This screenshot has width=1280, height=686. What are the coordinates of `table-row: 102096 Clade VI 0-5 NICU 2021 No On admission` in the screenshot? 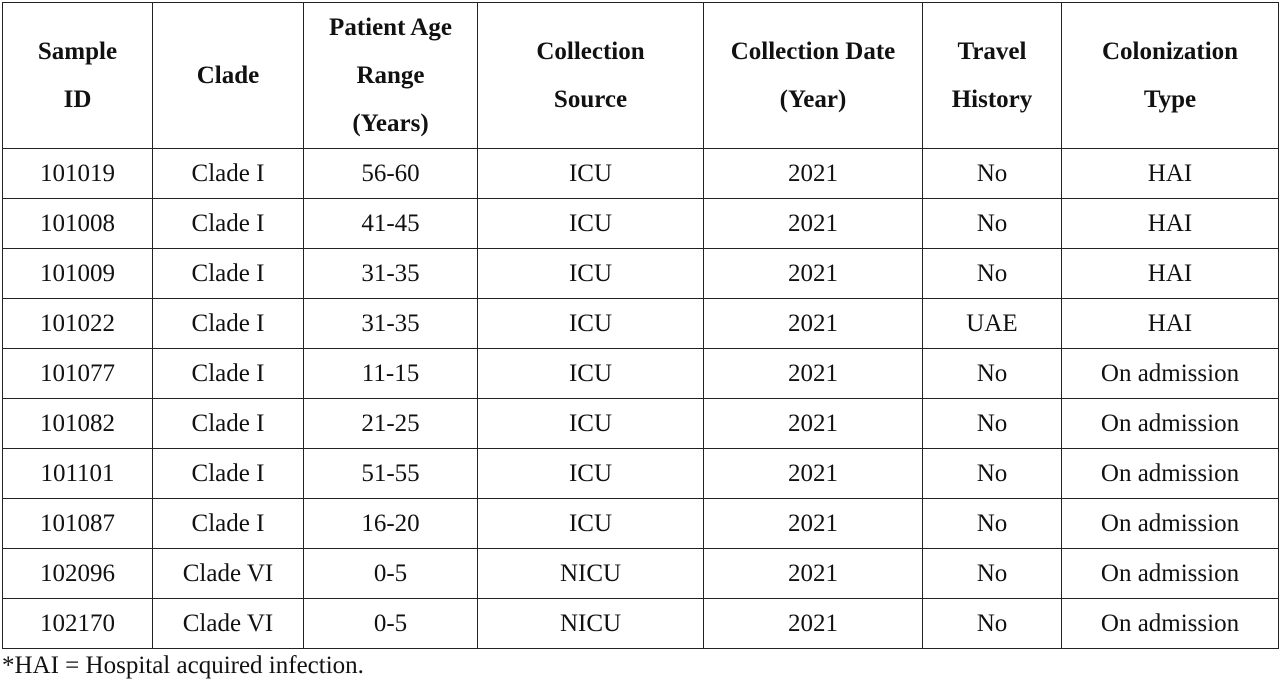 It's located at (640, 573).